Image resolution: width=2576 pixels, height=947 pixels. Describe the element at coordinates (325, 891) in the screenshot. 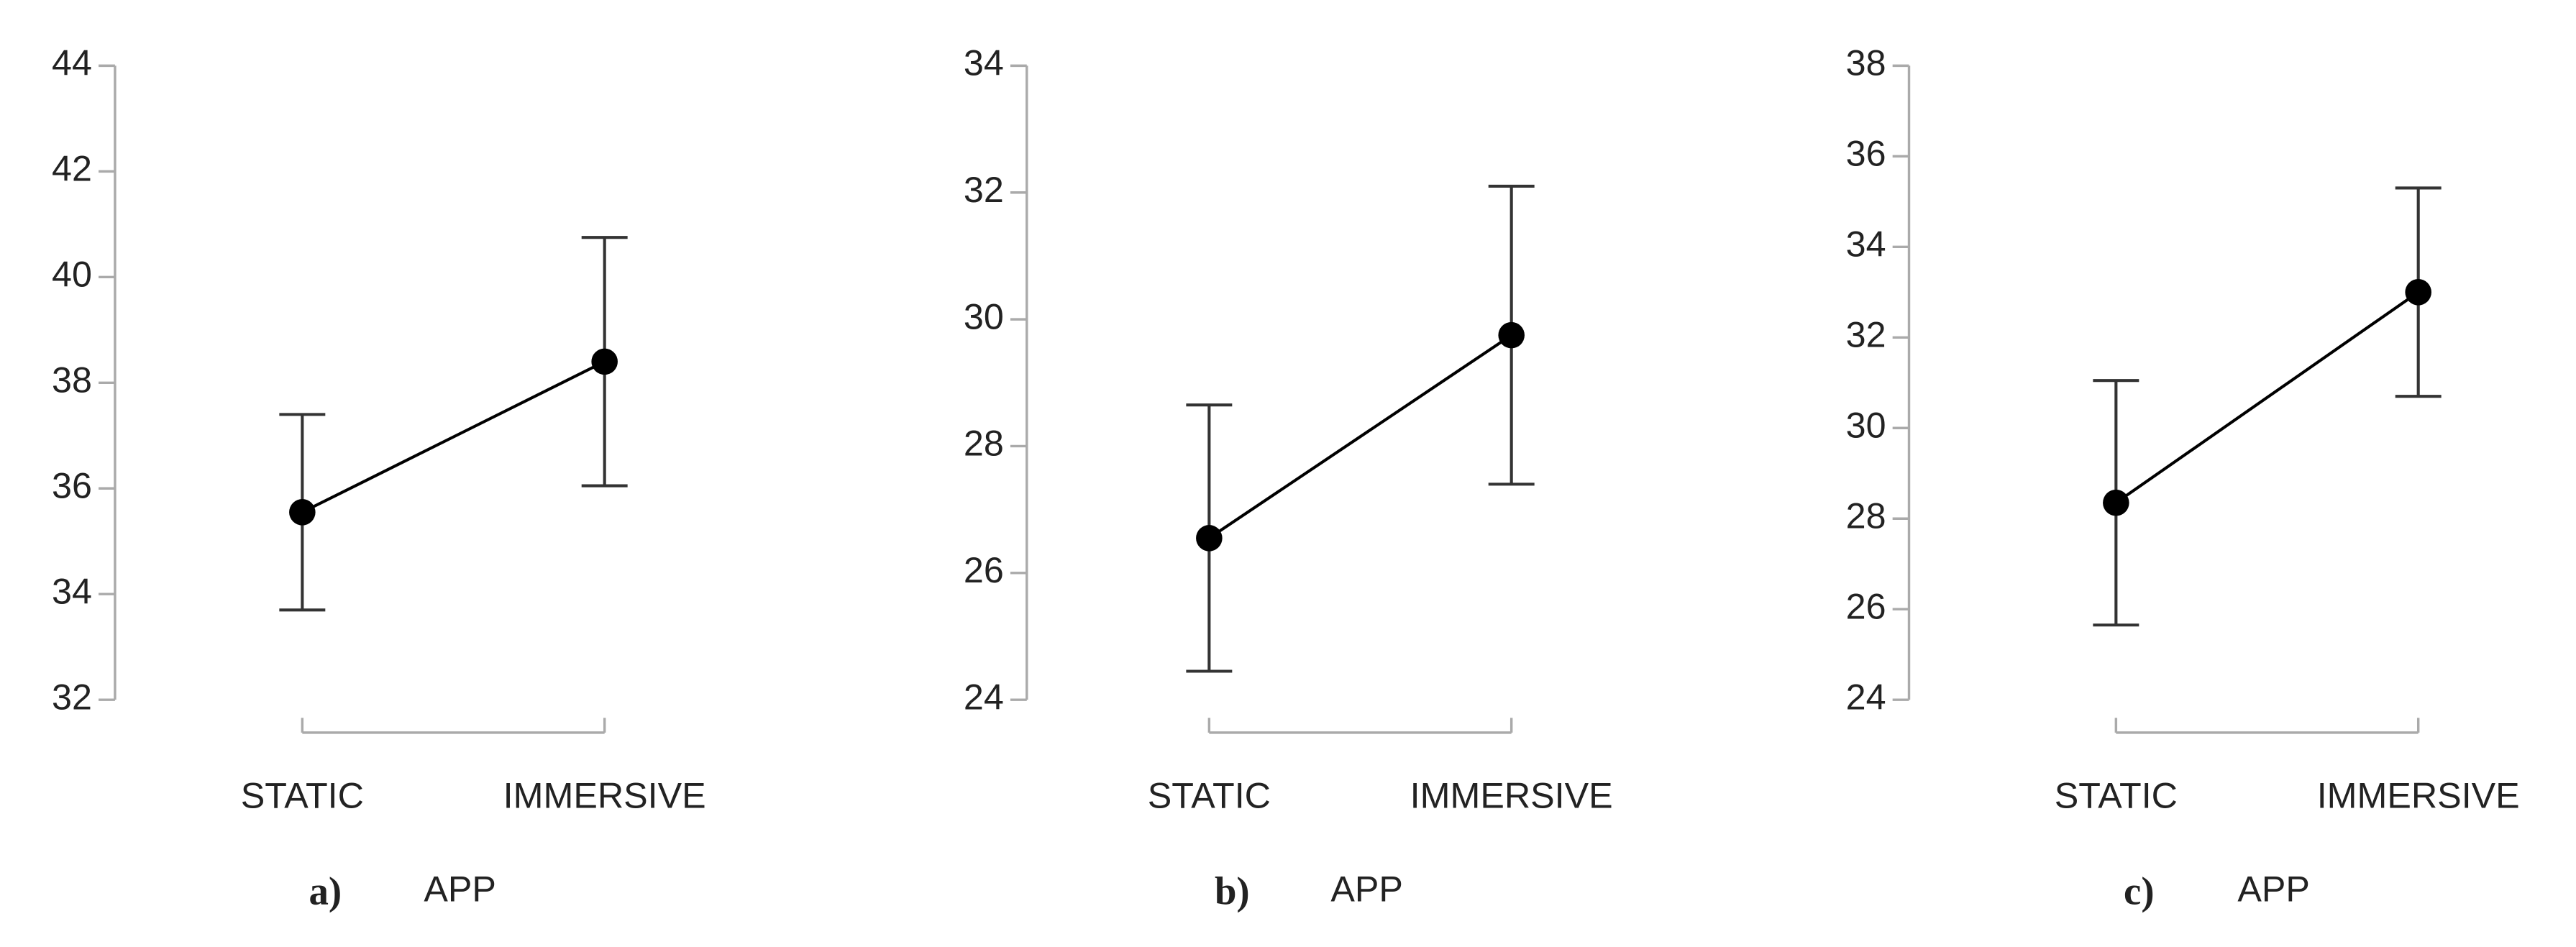

I see `panel-label: a)` at that location.